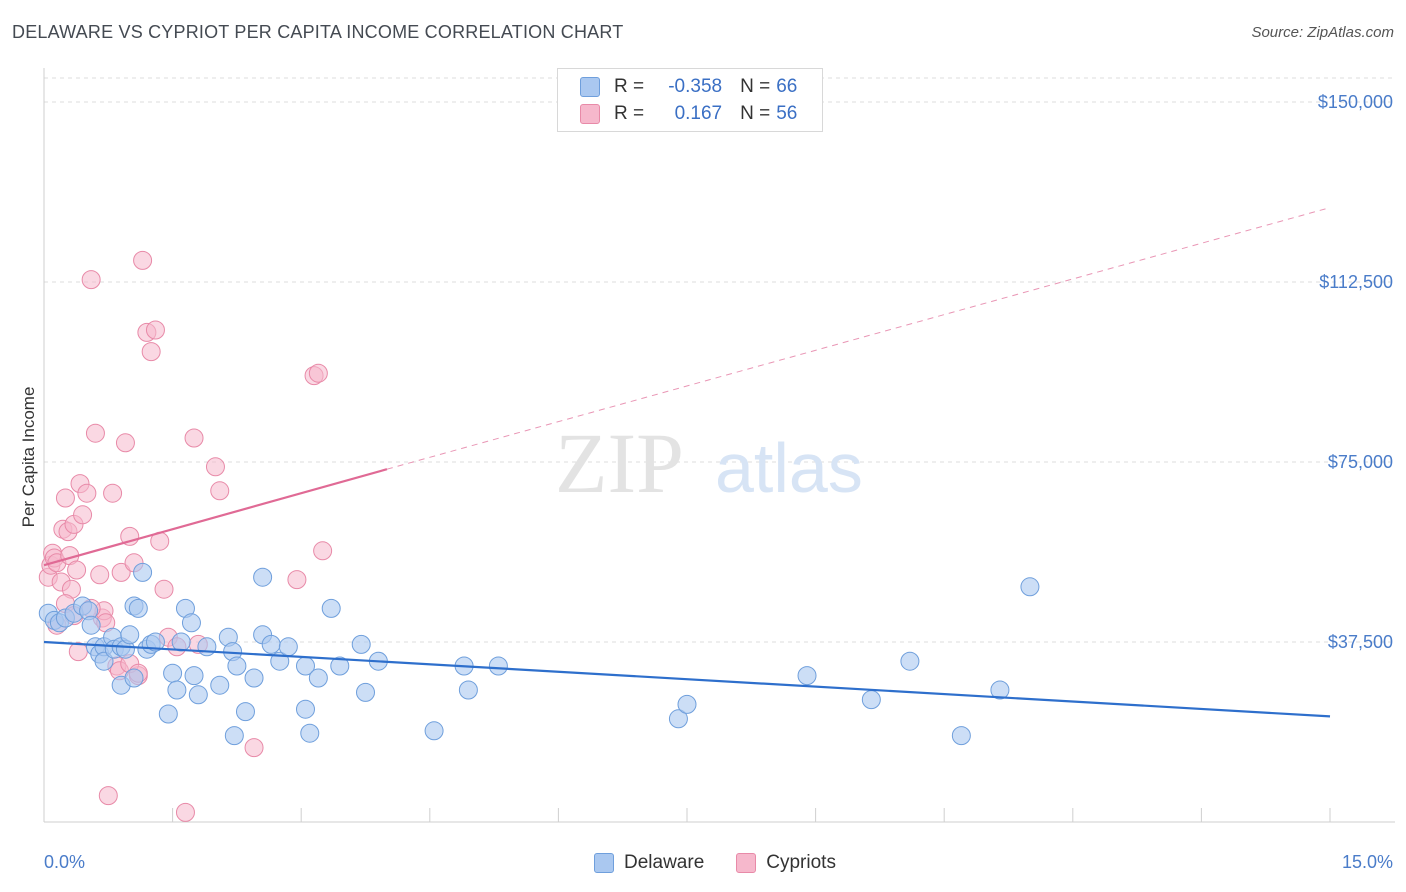 Image resolution: width=1406 pixels, height=892 pixels. Describe the element at coordinates (28, 457) in the screenshot. I see `y-axis-label: Per Capita Income` at that location.